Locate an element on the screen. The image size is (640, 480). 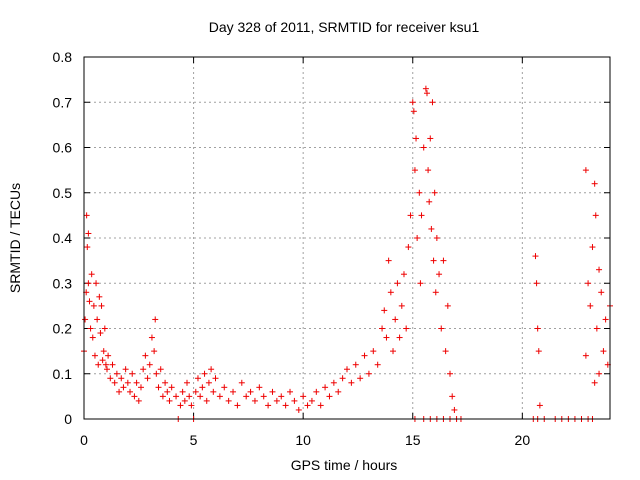
y-tick-label: 0.8 is located at coordinates (63, 57).